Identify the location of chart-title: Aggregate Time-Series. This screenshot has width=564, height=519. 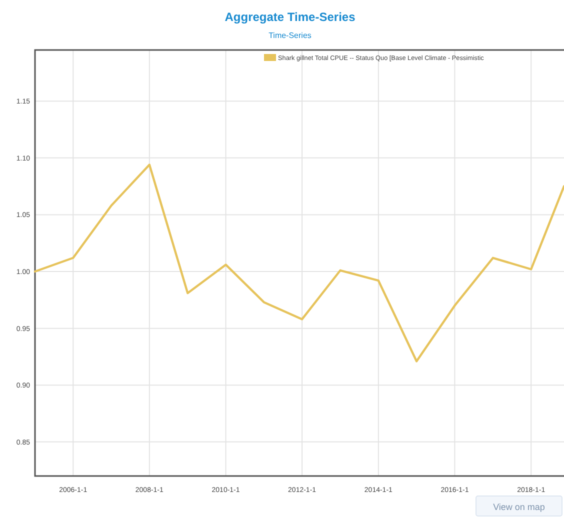
(290, 17).